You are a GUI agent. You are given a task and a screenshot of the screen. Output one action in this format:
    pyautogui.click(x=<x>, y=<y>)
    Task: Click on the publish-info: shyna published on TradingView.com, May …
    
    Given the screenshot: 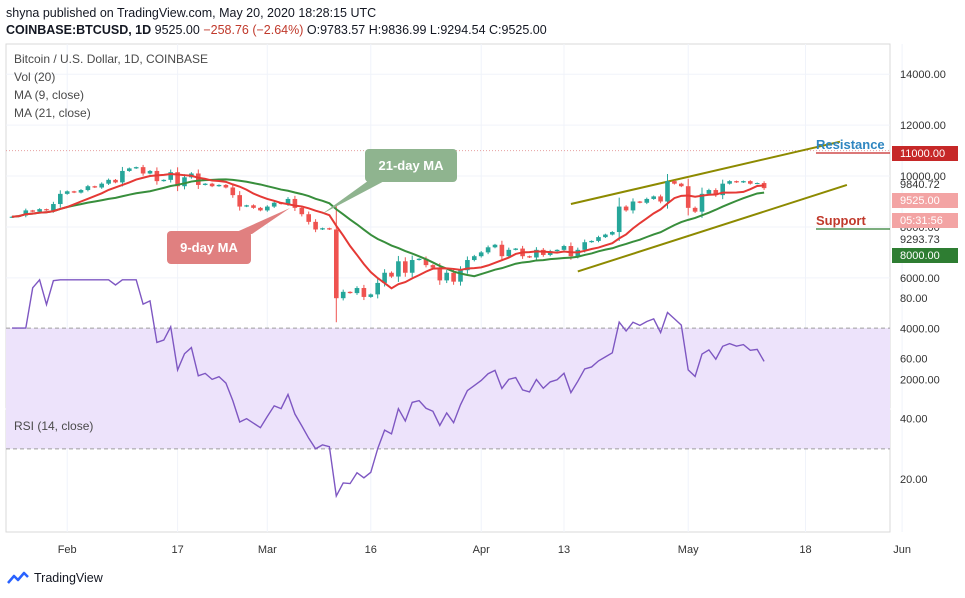 What is the action you would take?
    pyautogui.click(x=191, y=13)
    